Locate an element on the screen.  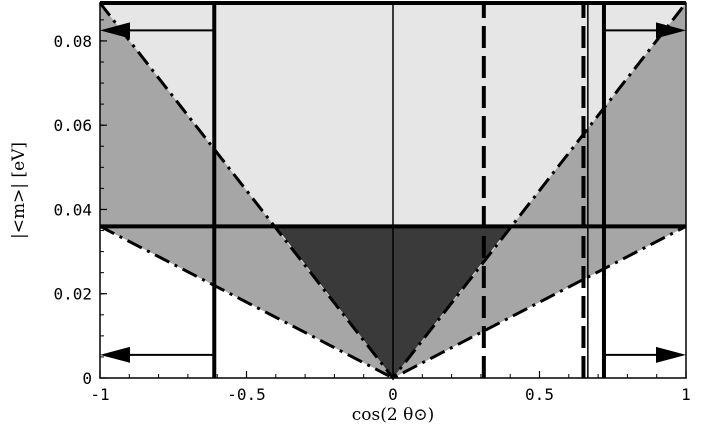
y-tick-label: 0.04 is located at coordinates (72, 209).